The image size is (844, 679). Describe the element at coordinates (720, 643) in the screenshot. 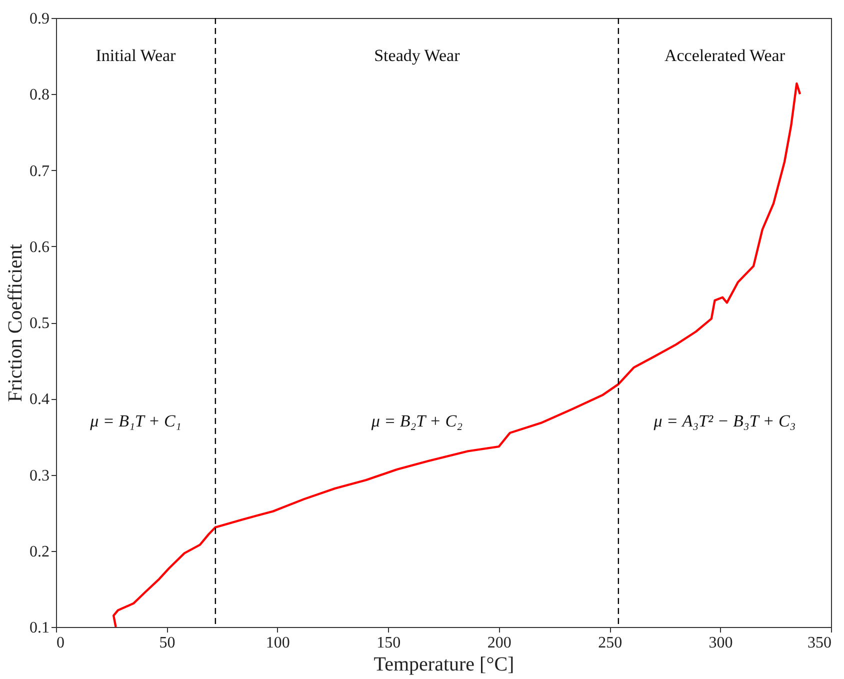

I see `x-tick-label: 300` at that location.